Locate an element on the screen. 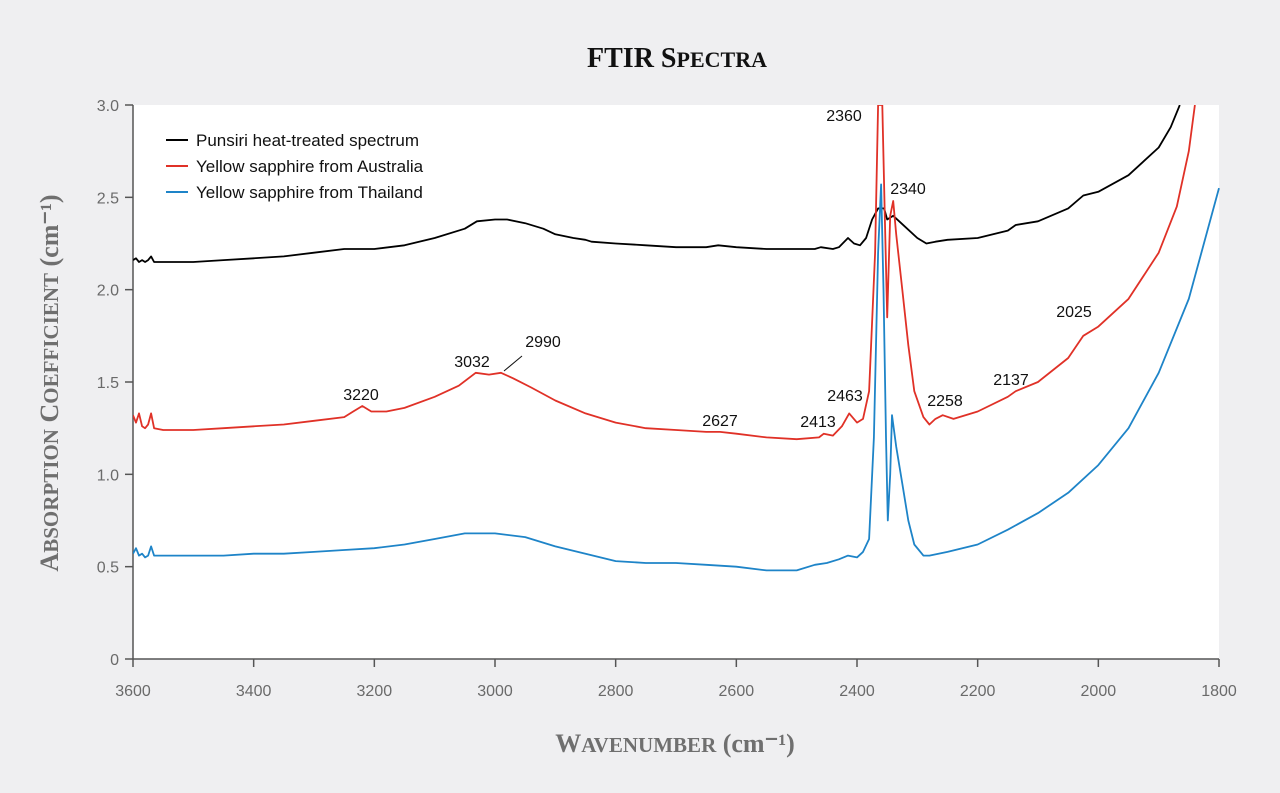 Image resolution: width=1280 pixels, height=793 pixels. x-tick-label: 2600 is located at coordinates (737, 691).